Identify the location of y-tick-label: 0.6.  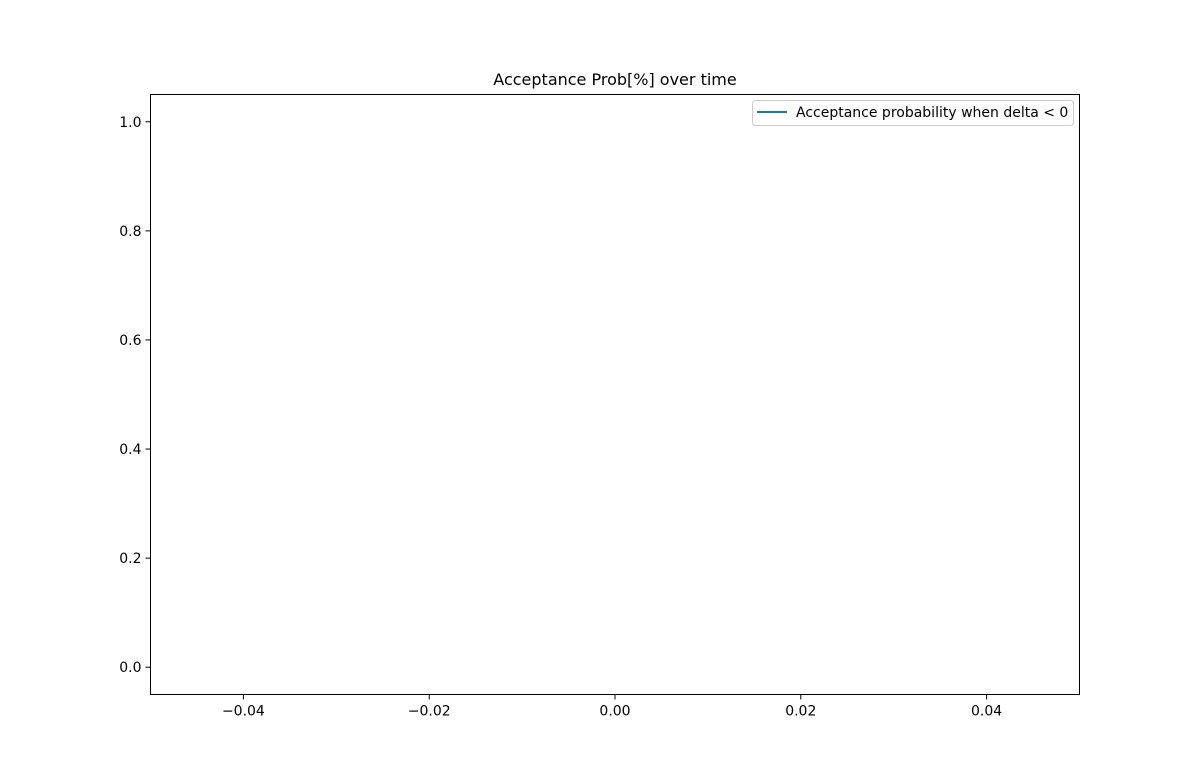
(130, 341).